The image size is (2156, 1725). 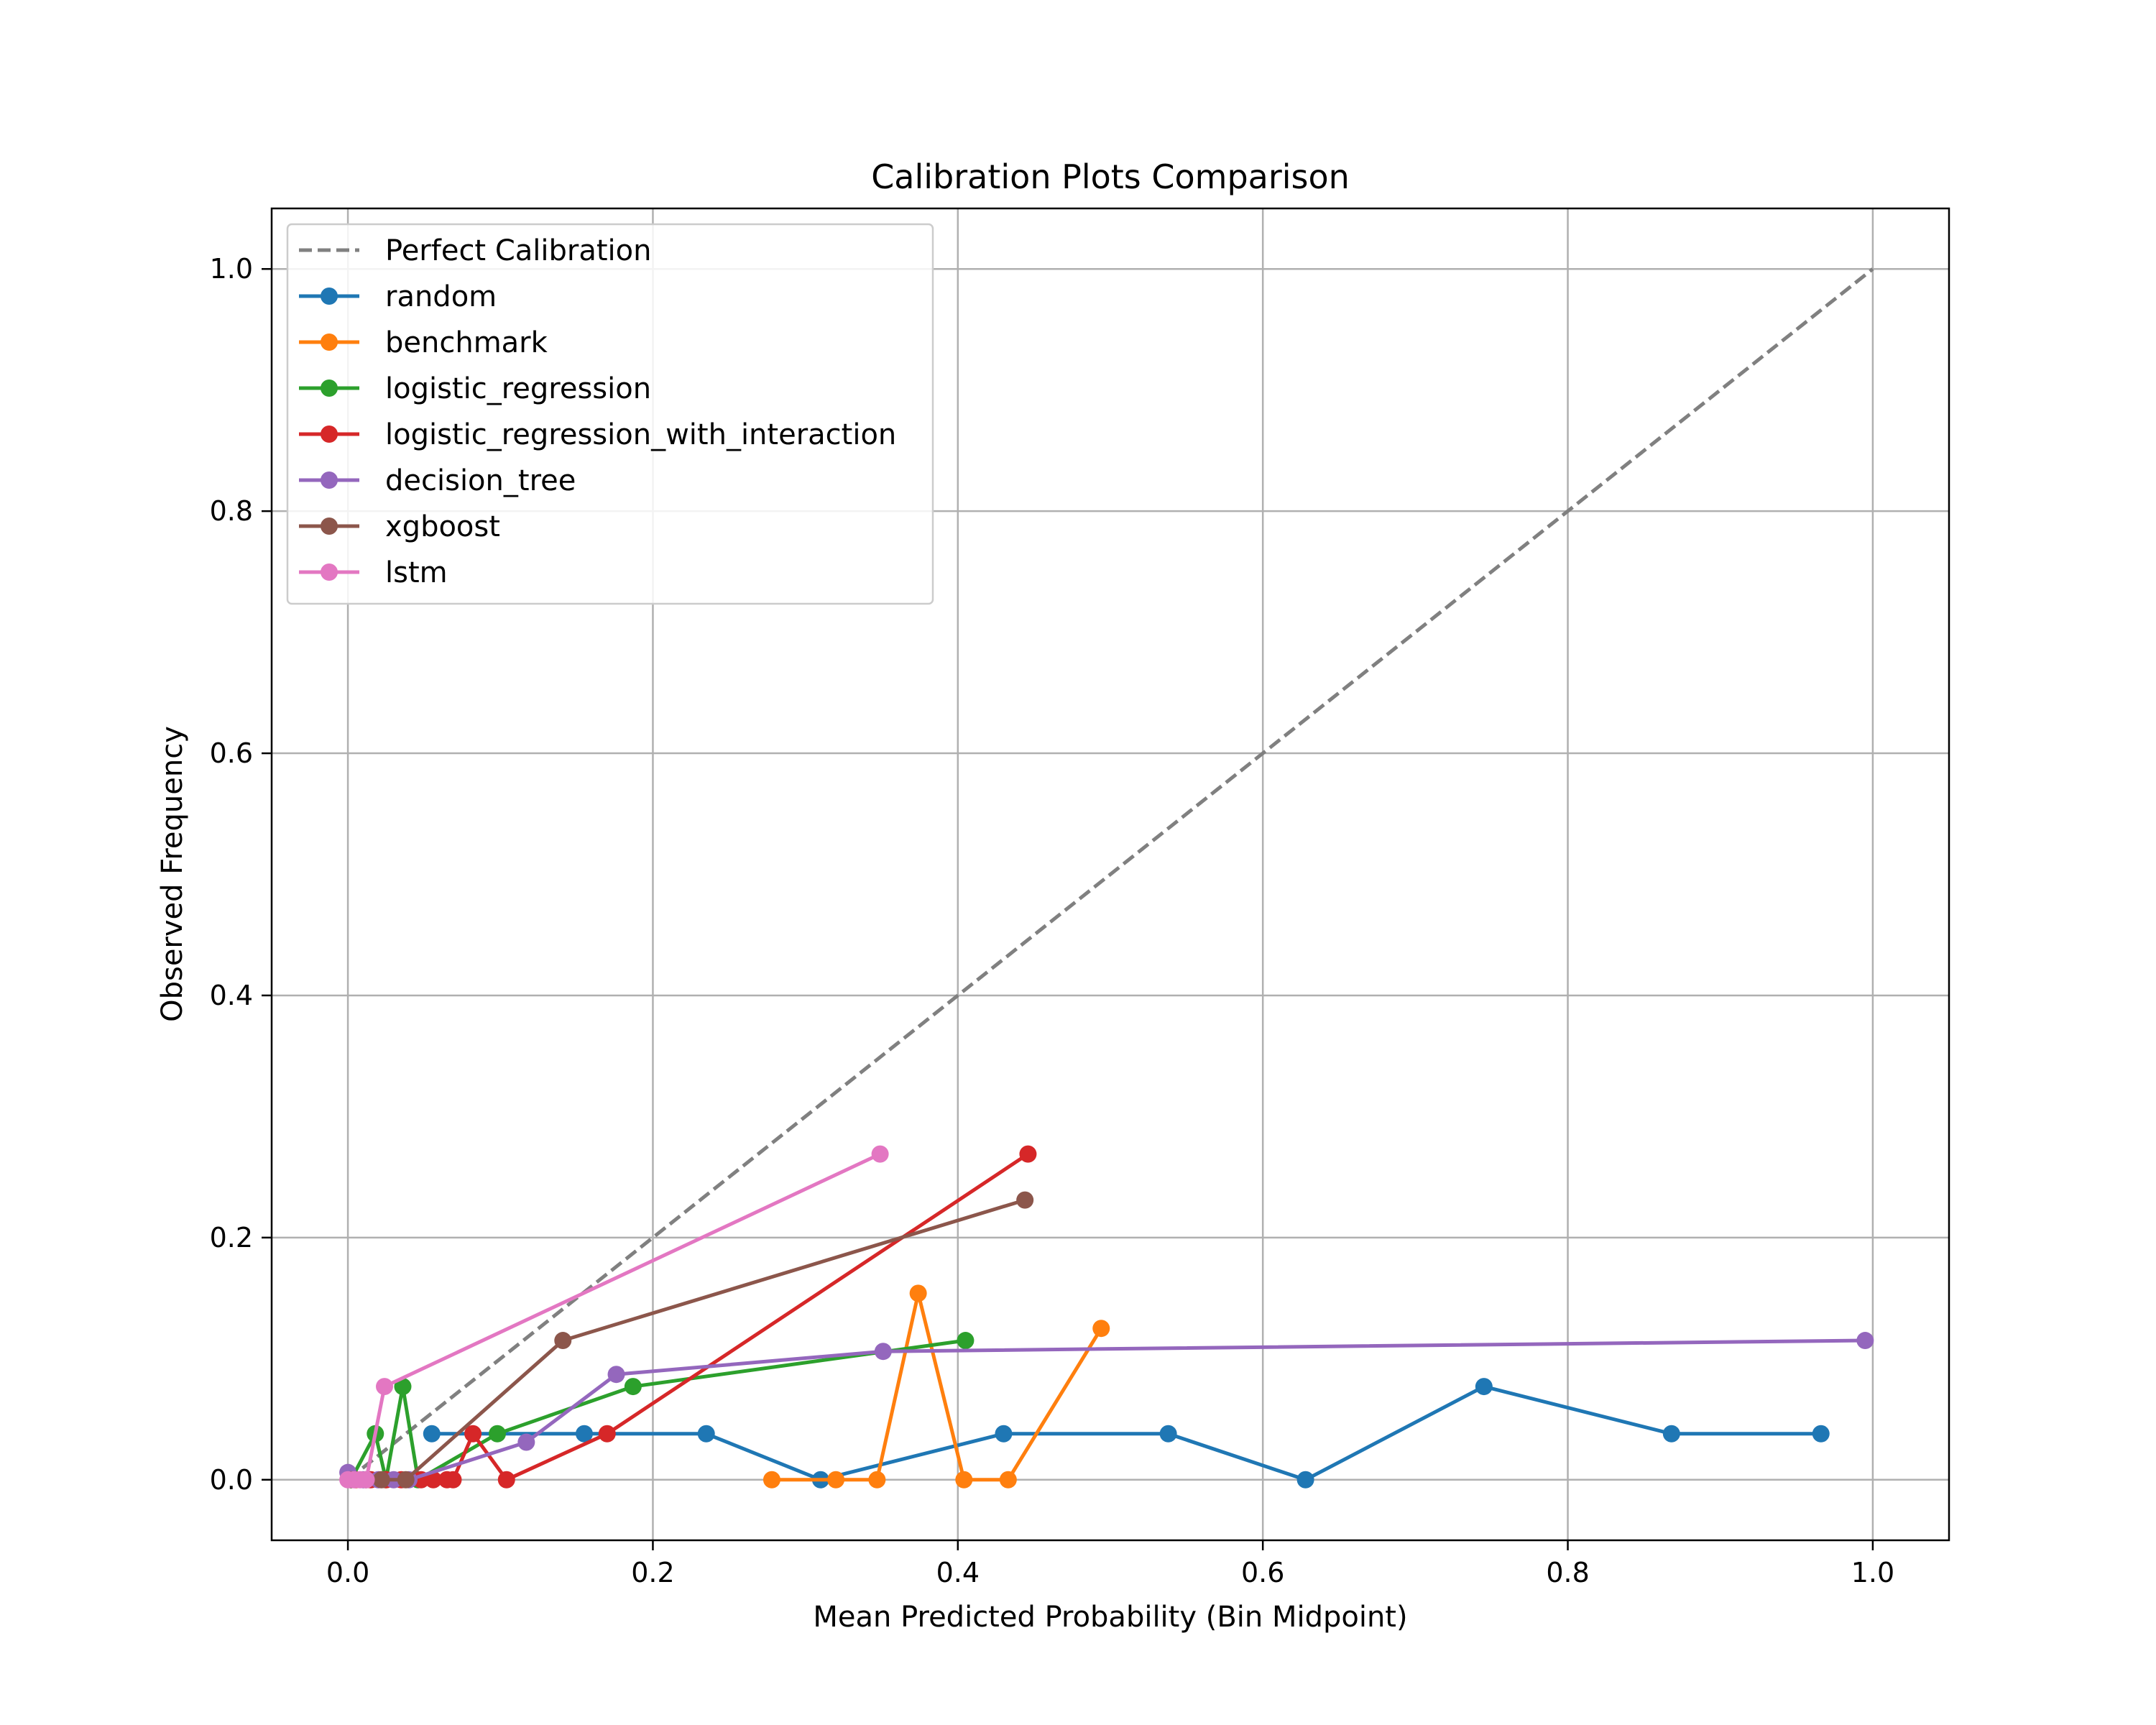 What do you see at coordinates (241, 874) in the screenshot?
I see `y-axis-ticks: 0.0 0.2 0.4 0.6 0.8 1.0` at bounding box center [241, 874].